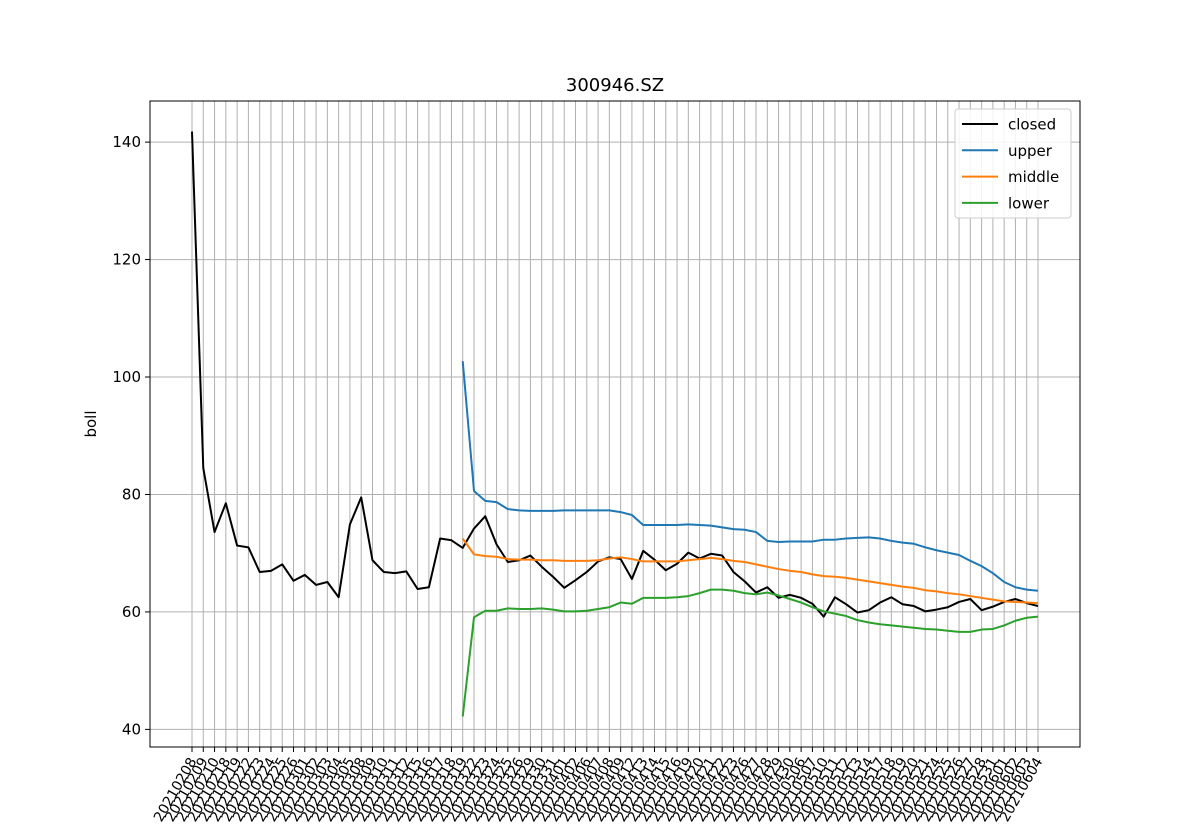 The image size is (1200, 840). What do you see at coordinates (615, 85) in the screenshot?
I see `chart-title: 300946.SZ` at bounding box center [615, 85].